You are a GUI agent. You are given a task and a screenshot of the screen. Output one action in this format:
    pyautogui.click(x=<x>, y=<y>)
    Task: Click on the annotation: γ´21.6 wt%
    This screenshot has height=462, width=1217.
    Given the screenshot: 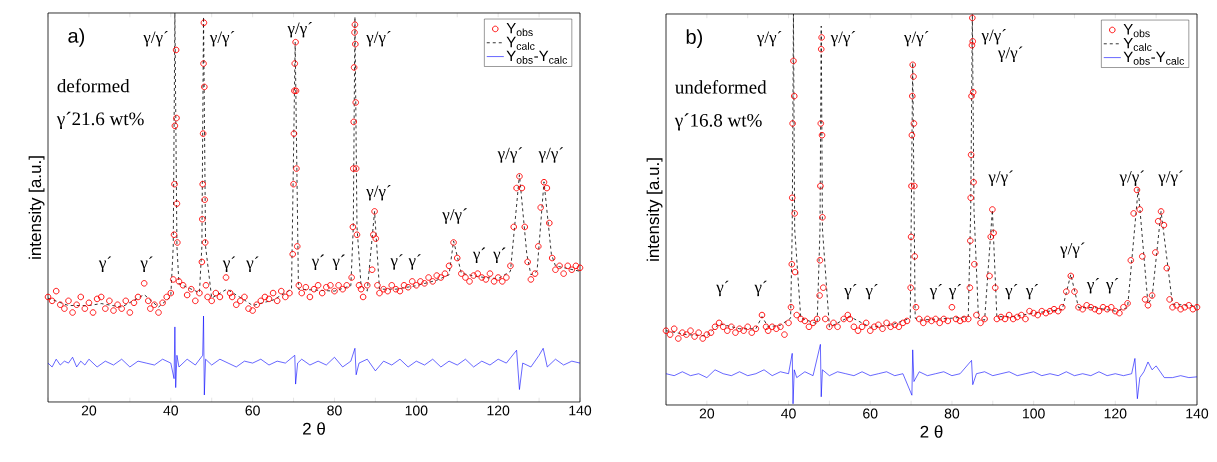 What is the action you would take?
    pyautogui.click(x=100, y=120)
    